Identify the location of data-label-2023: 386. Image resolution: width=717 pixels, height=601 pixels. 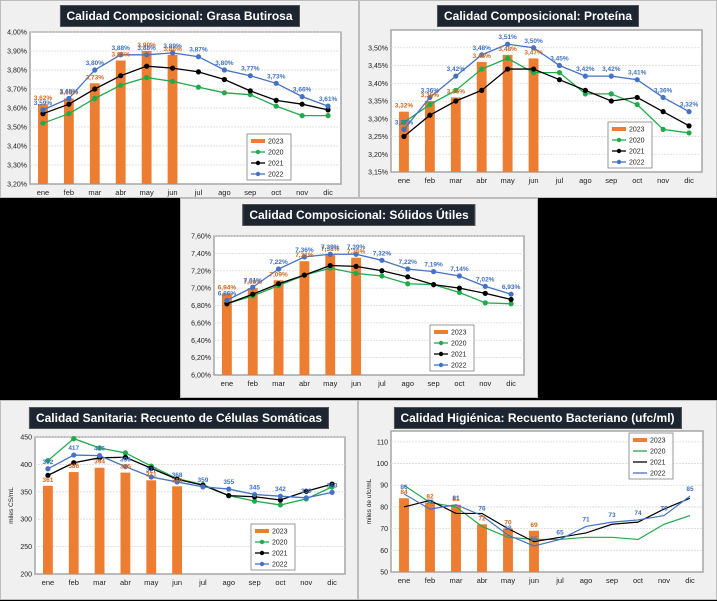
(73, 466).